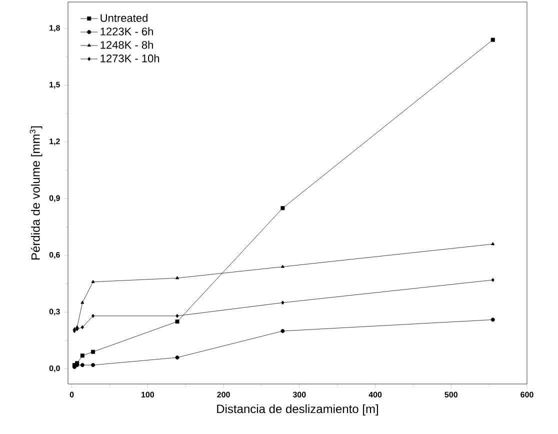  What do you see at coordinates (54, 255) in the screenshot?
I see `y-tick-label: 0,6` at bounding box center [54, 255].